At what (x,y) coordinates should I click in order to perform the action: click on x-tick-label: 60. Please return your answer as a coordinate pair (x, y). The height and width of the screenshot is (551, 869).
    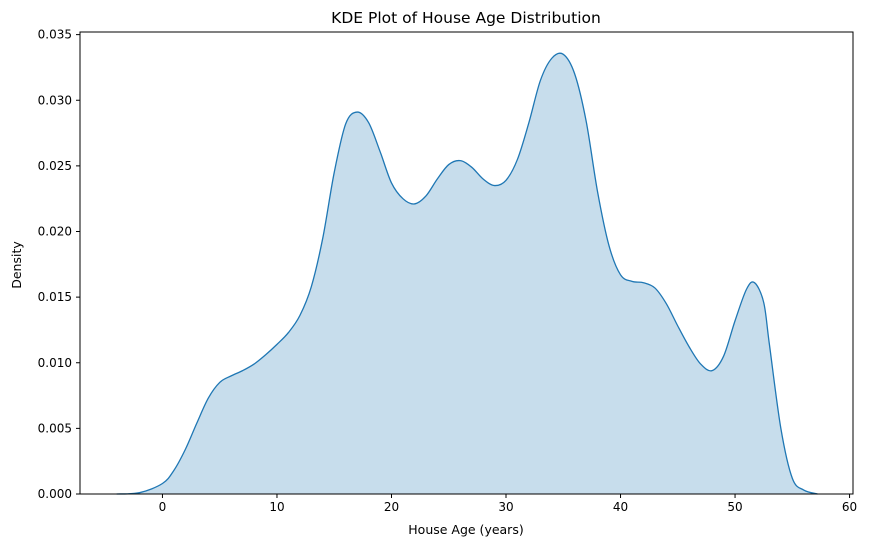
    Looking at the image, I should click on (849, 507).